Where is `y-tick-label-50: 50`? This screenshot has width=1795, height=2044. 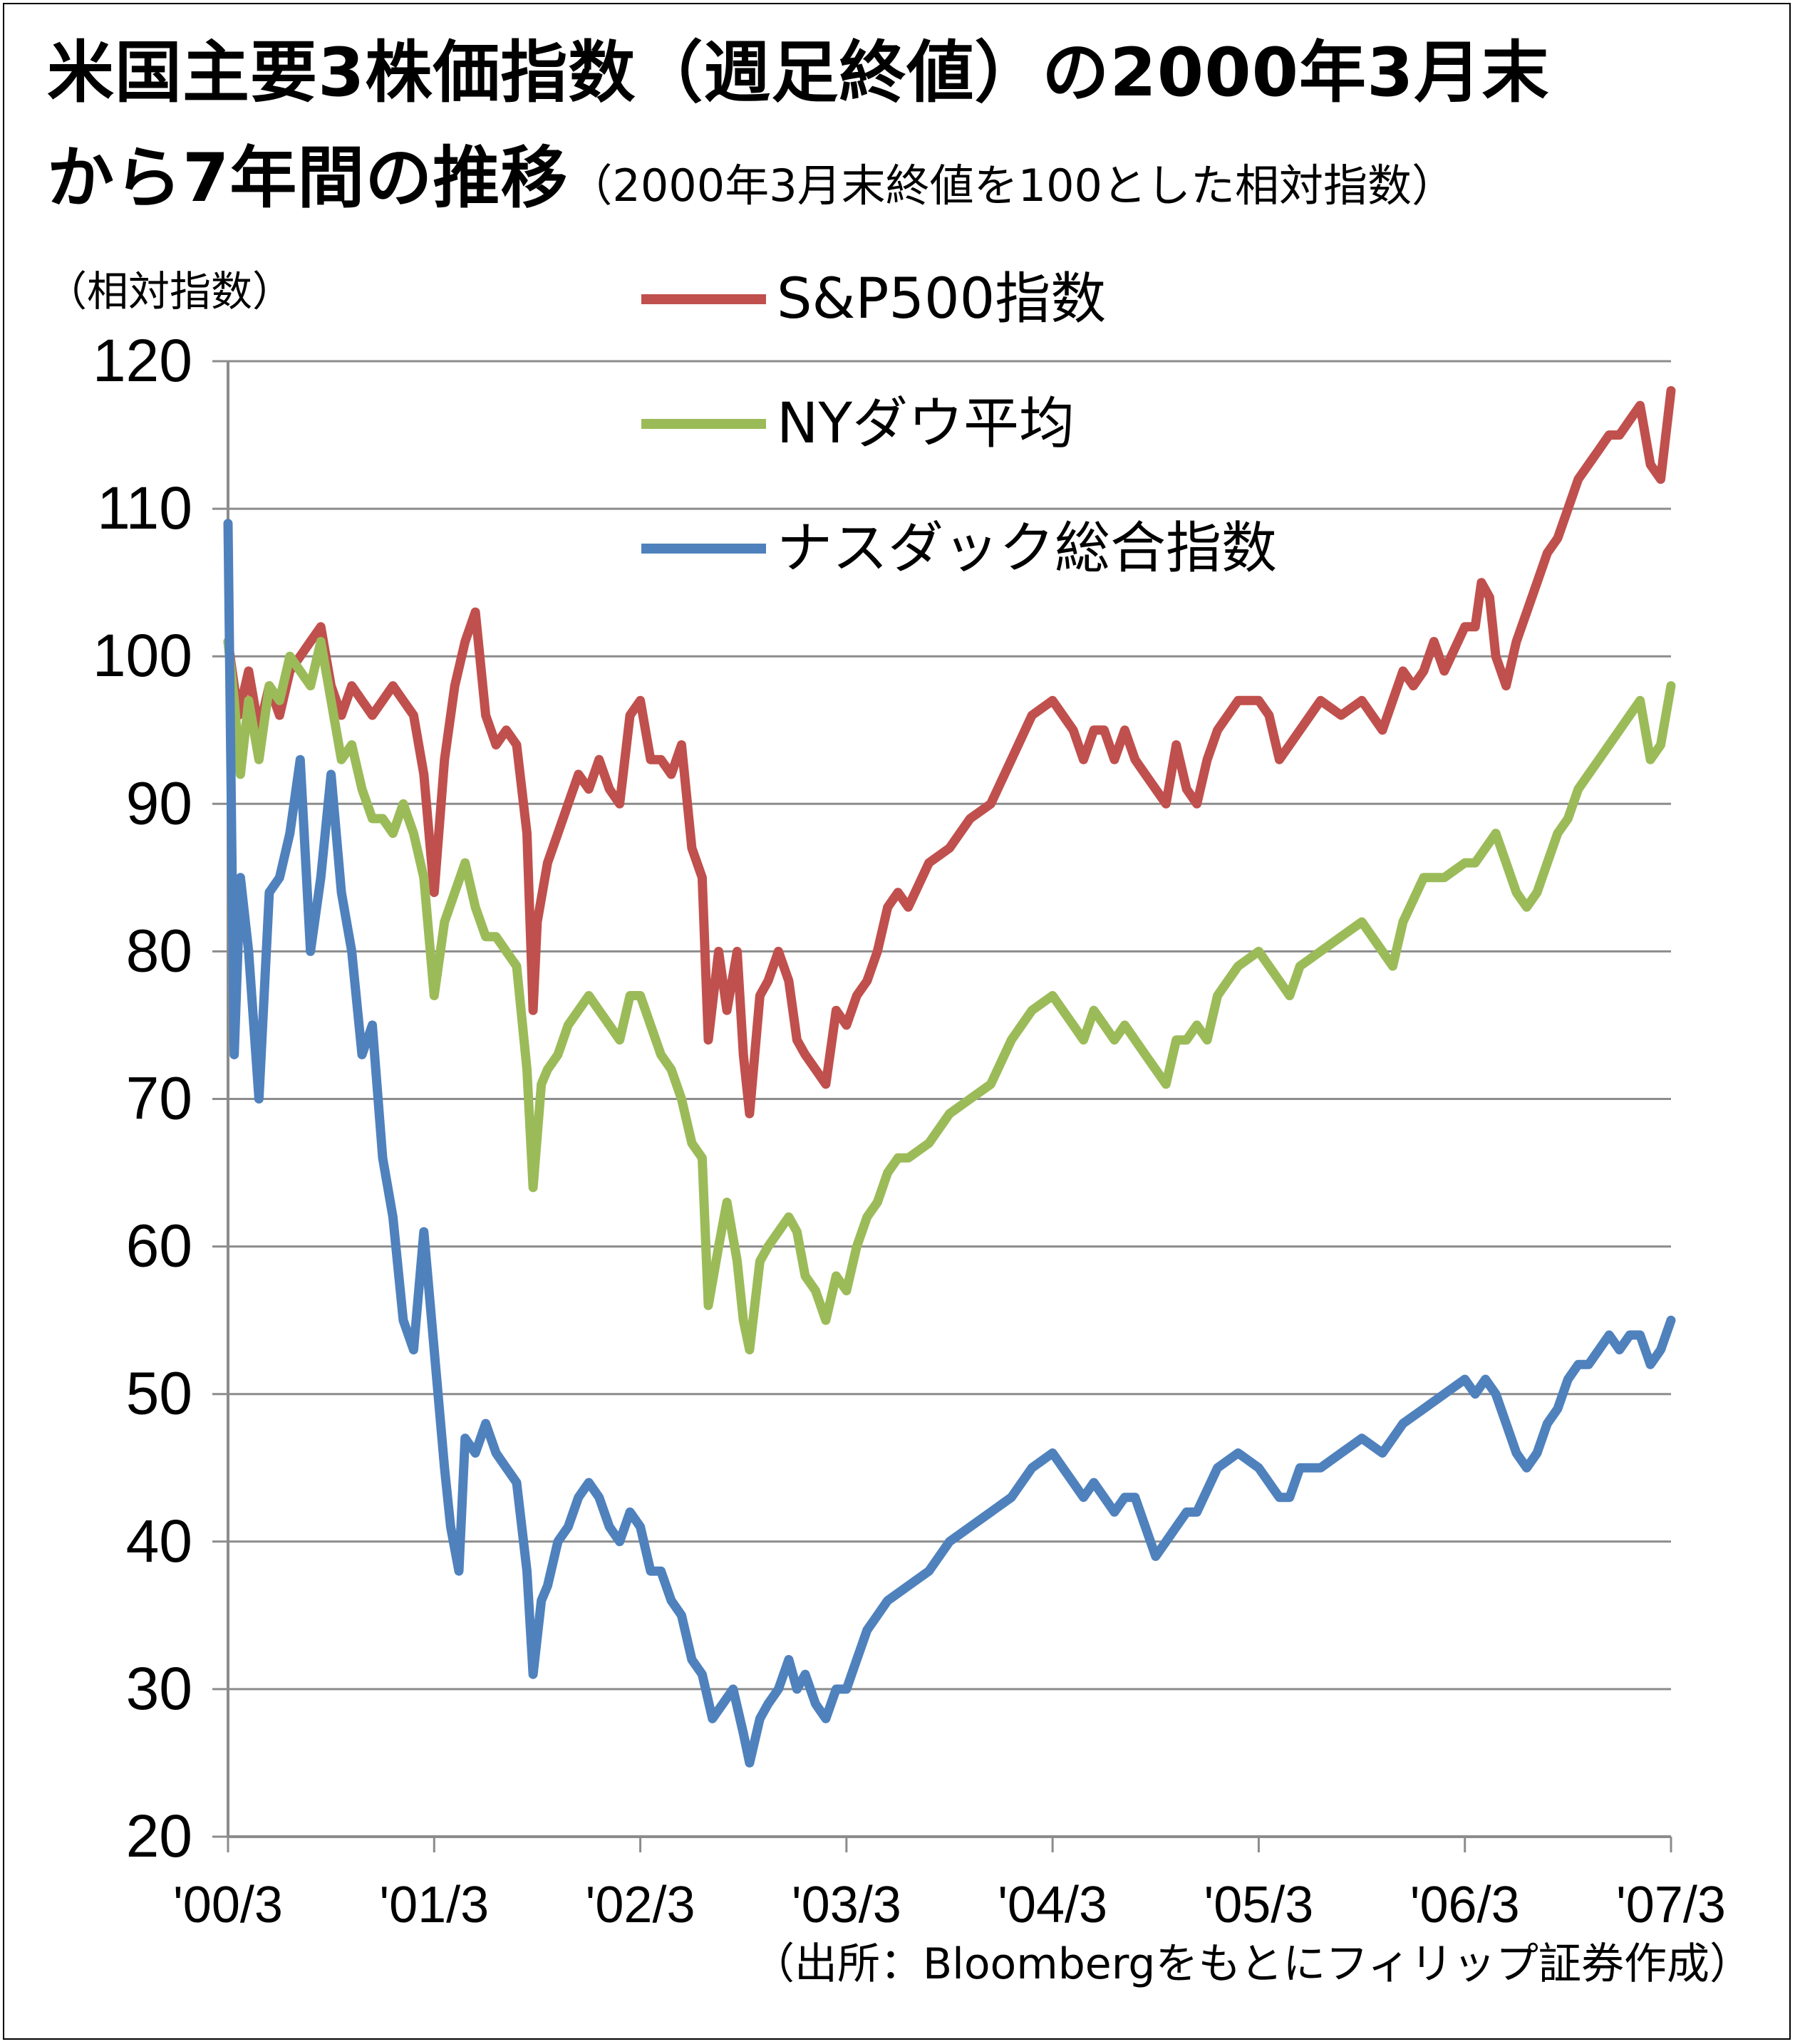
y-tick-label-50: 50 is located at coordinates (159, 1394).